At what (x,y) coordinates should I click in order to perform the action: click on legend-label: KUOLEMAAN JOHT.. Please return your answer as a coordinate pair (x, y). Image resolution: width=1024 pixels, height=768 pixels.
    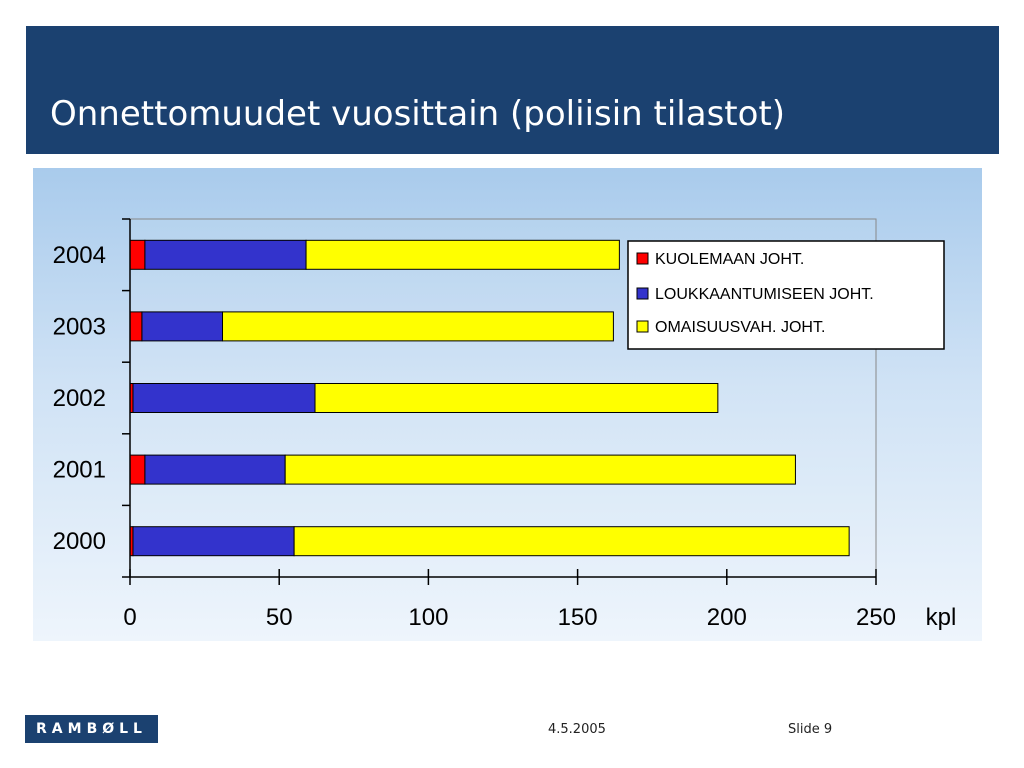
    Looking at the image, I should click on (729, 259).